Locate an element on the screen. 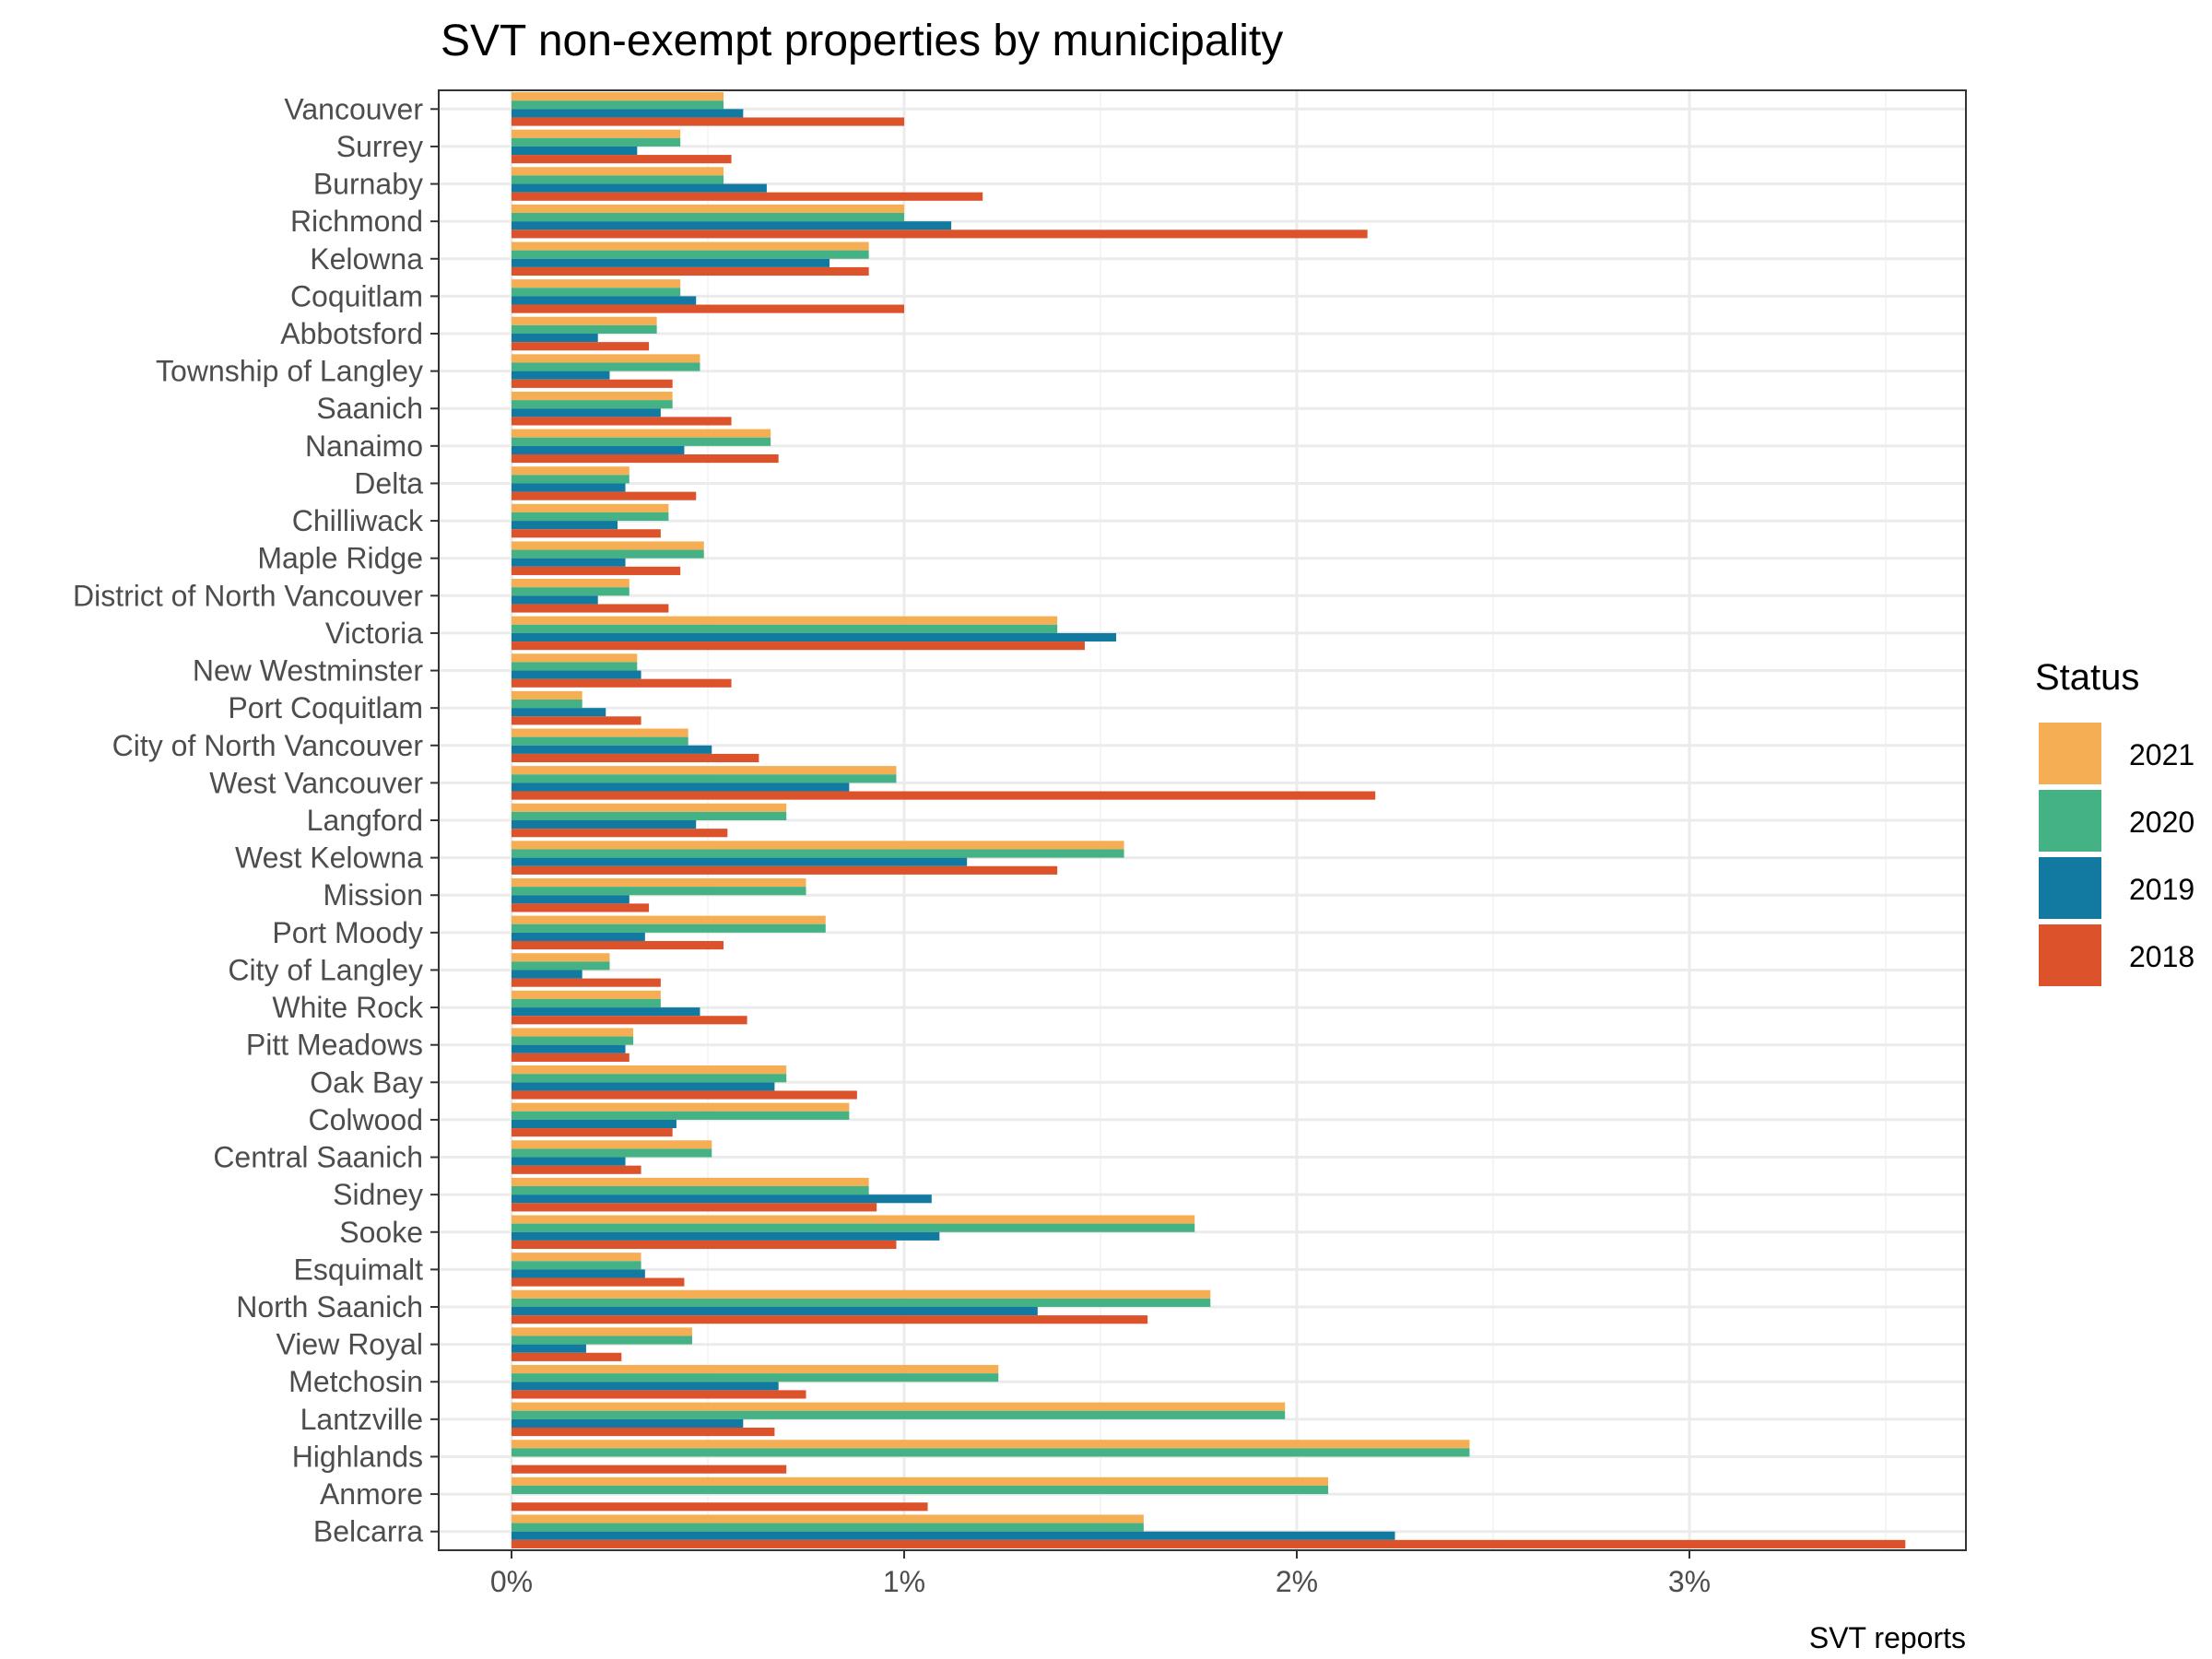 The image size is (2212, 1659). y-tick-label: Sidney is located at coordinates (378, 1194).